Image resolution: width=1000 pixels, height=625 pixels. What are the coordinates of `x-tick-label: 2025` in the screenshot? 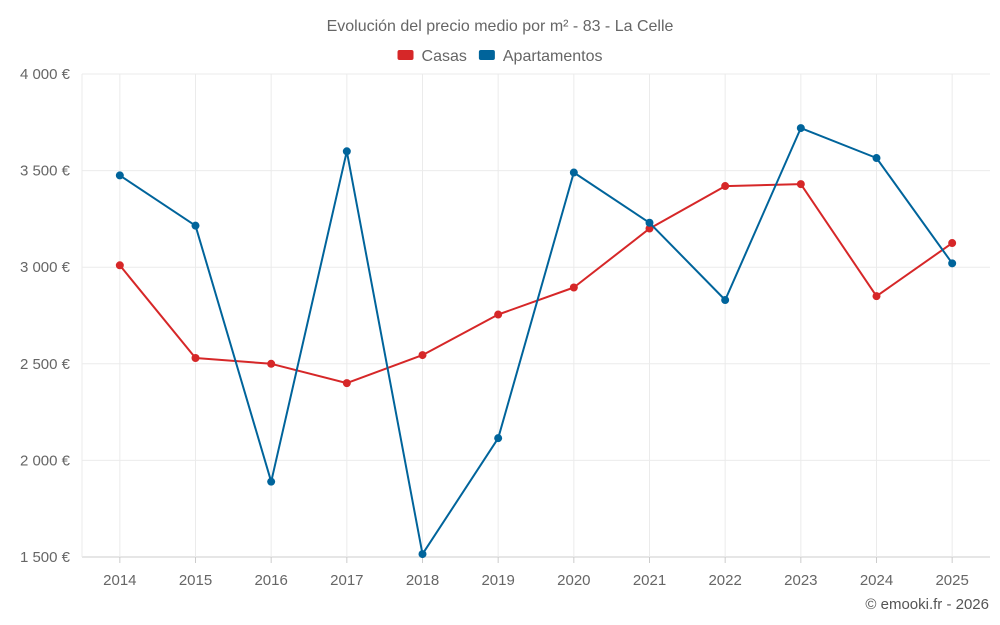 It's located at (951, 580).